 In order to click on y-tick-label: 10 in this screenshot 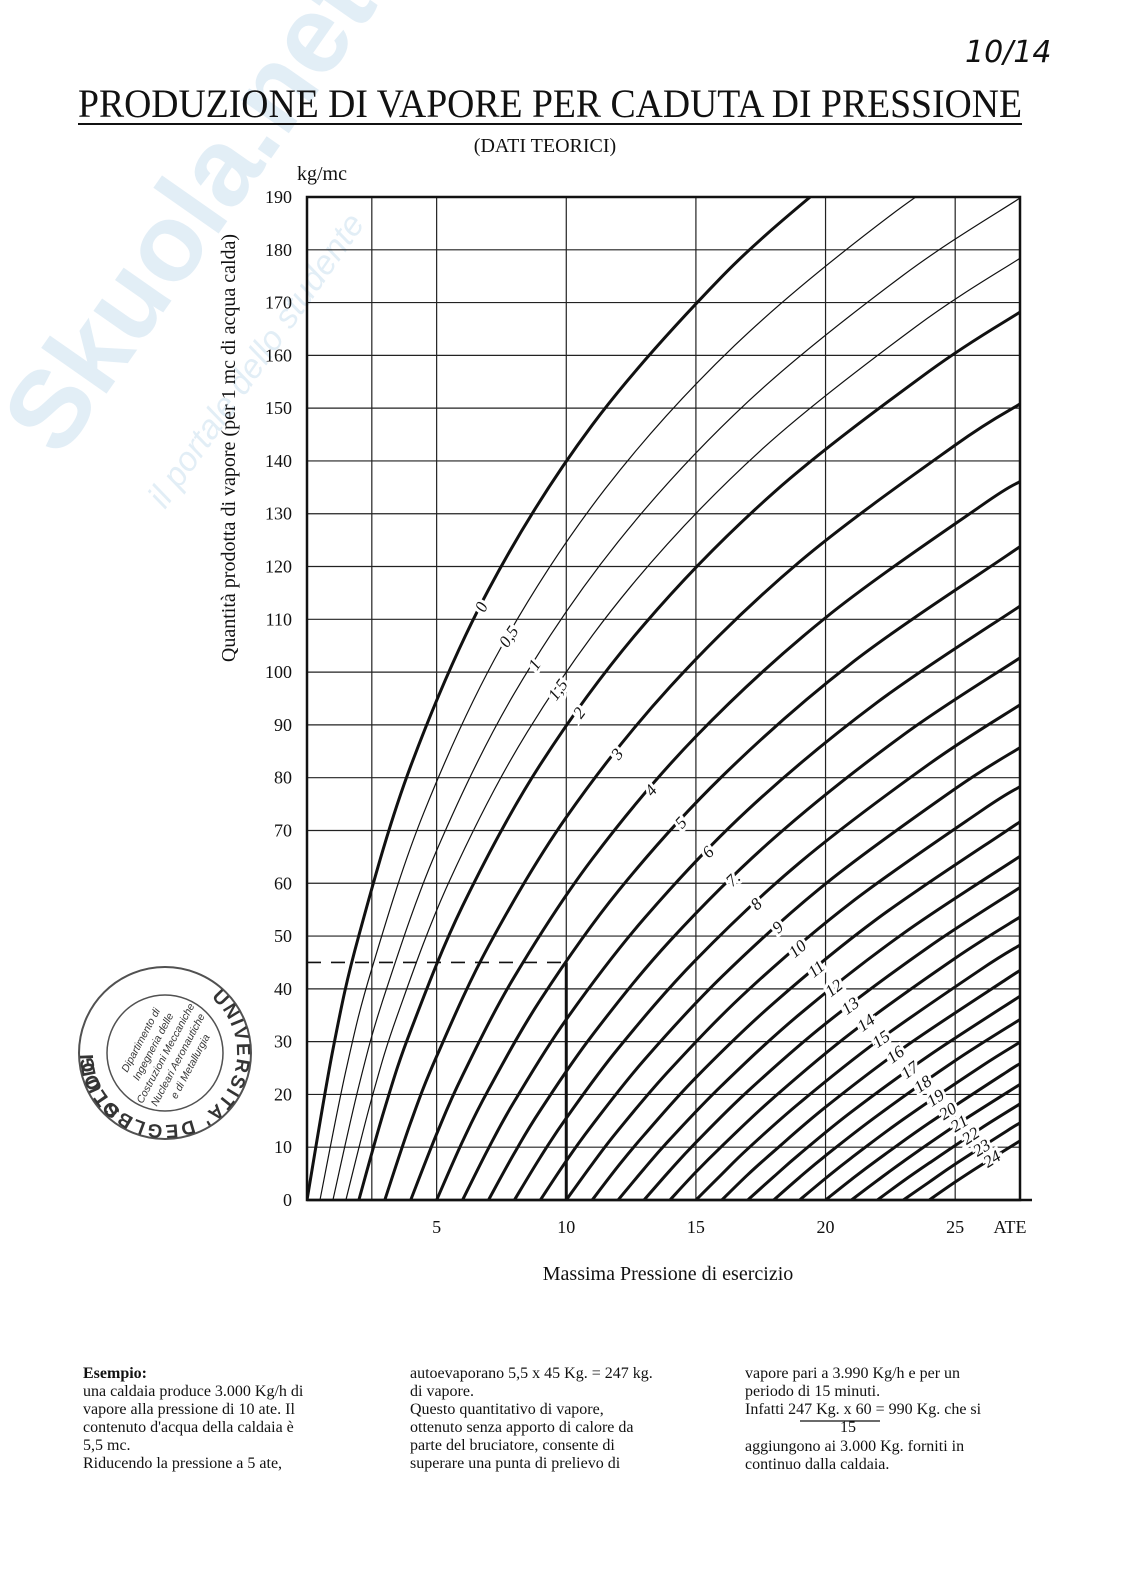, I will do `click(283, 1147)`.